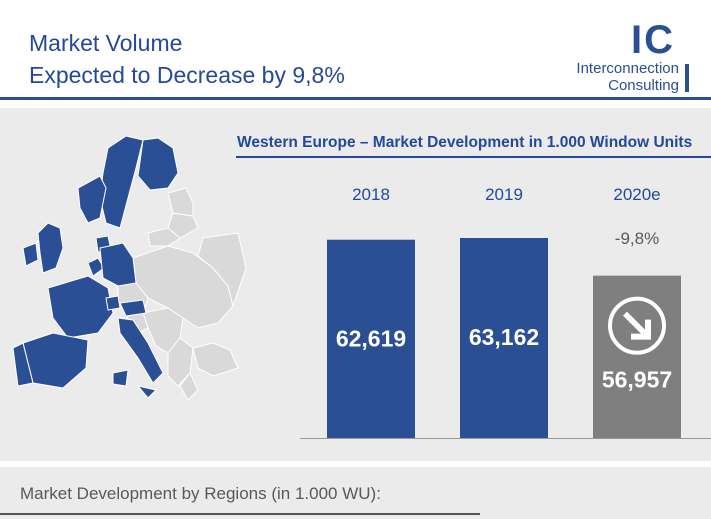 The image size is (711, 519). What do you see at coordinates (371, 194) in the screenshot?
I see `category-label-2018: 2018` at bounding box center [371, 194].